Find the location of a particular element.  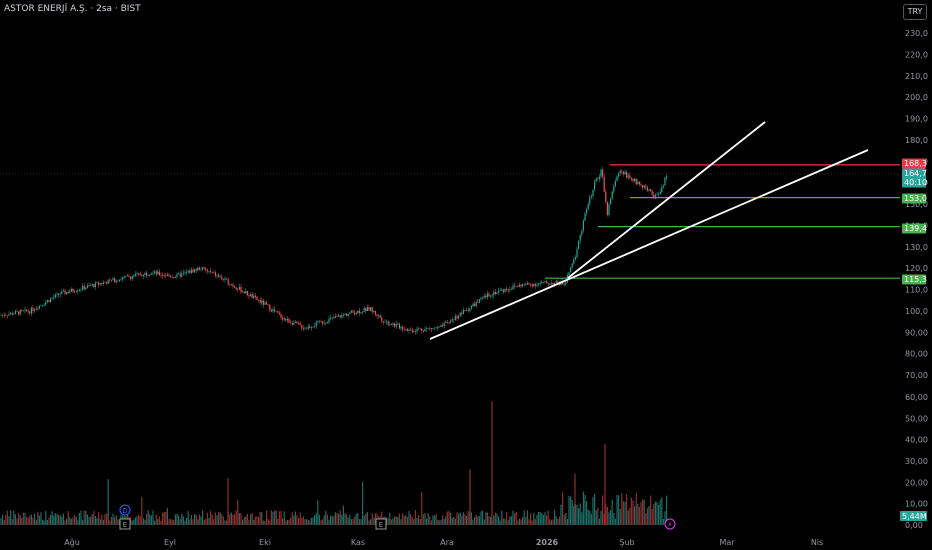

price-tag-bg is located at coordinates (914, 163).